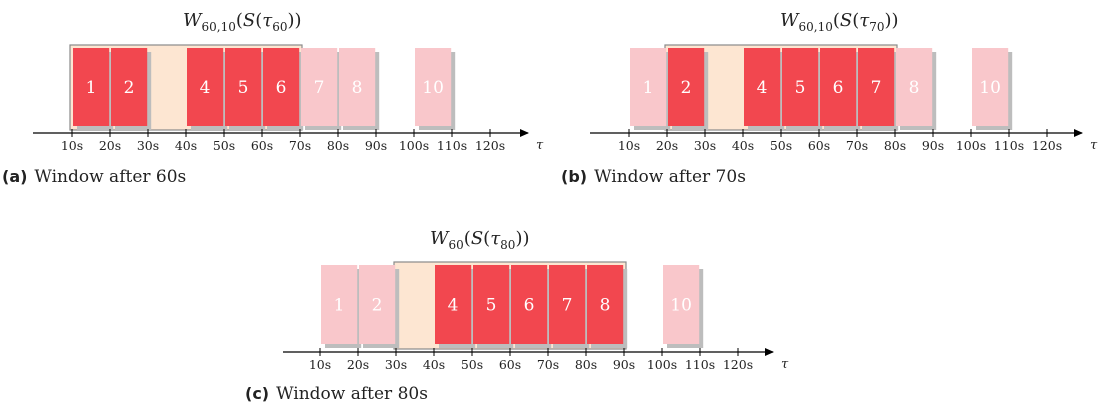 The width and height of the screenshot is (1100, 406). I want to click on caption-tag: (c), so click(257, 393).